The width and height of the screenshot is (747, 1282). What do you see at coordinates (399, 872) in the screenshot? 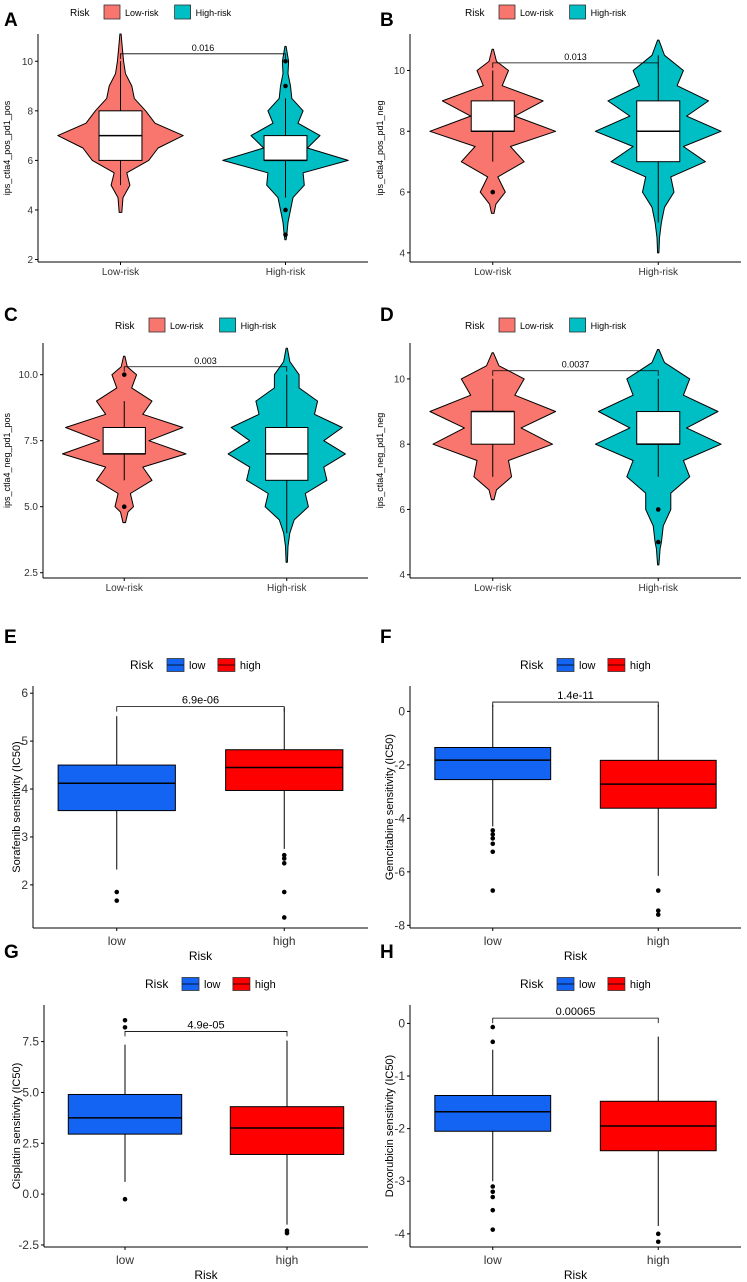
I see `y-tick-label: -6` at bounding box center [399, 872].